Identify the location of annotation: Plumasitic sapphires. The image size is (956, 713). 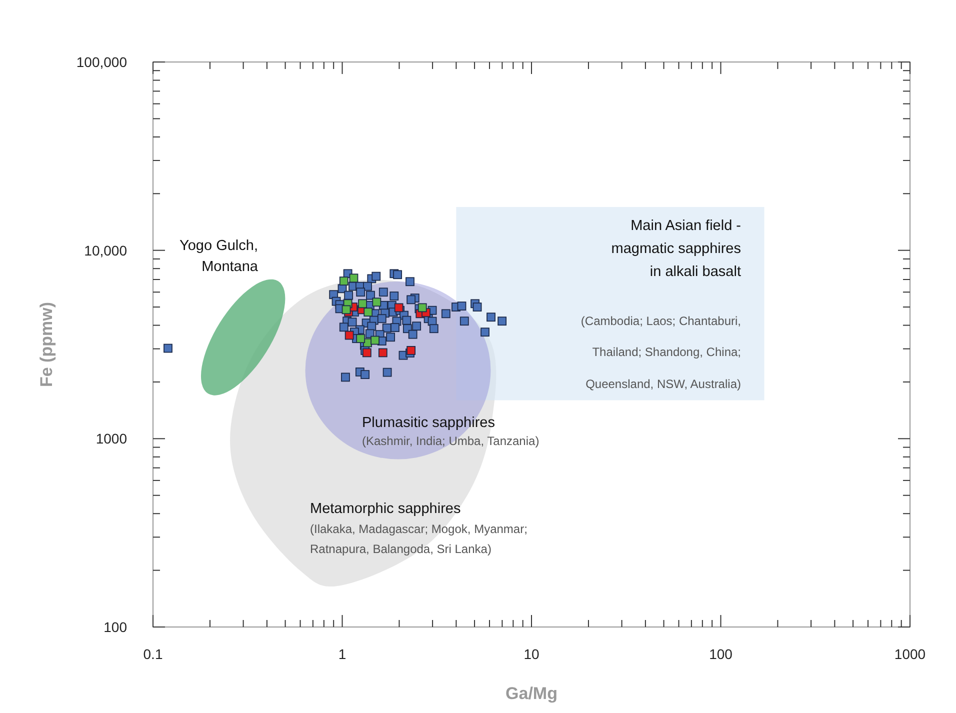
(428, 423).